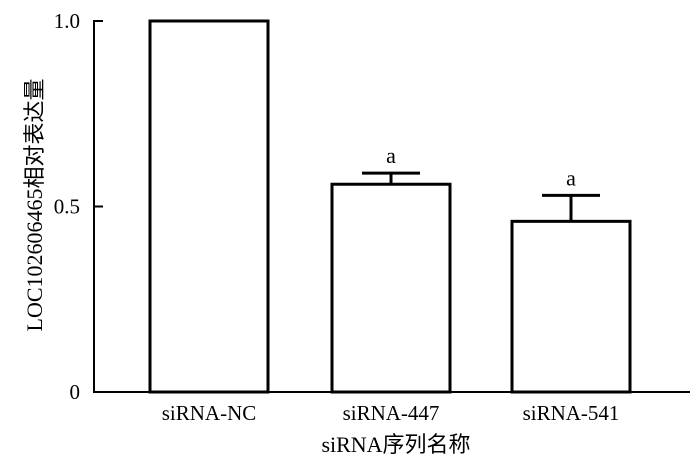 The height and width of the screenshot is (465, 700). I want to click on x-tick-label: siRNA-447, so click(391, 413).